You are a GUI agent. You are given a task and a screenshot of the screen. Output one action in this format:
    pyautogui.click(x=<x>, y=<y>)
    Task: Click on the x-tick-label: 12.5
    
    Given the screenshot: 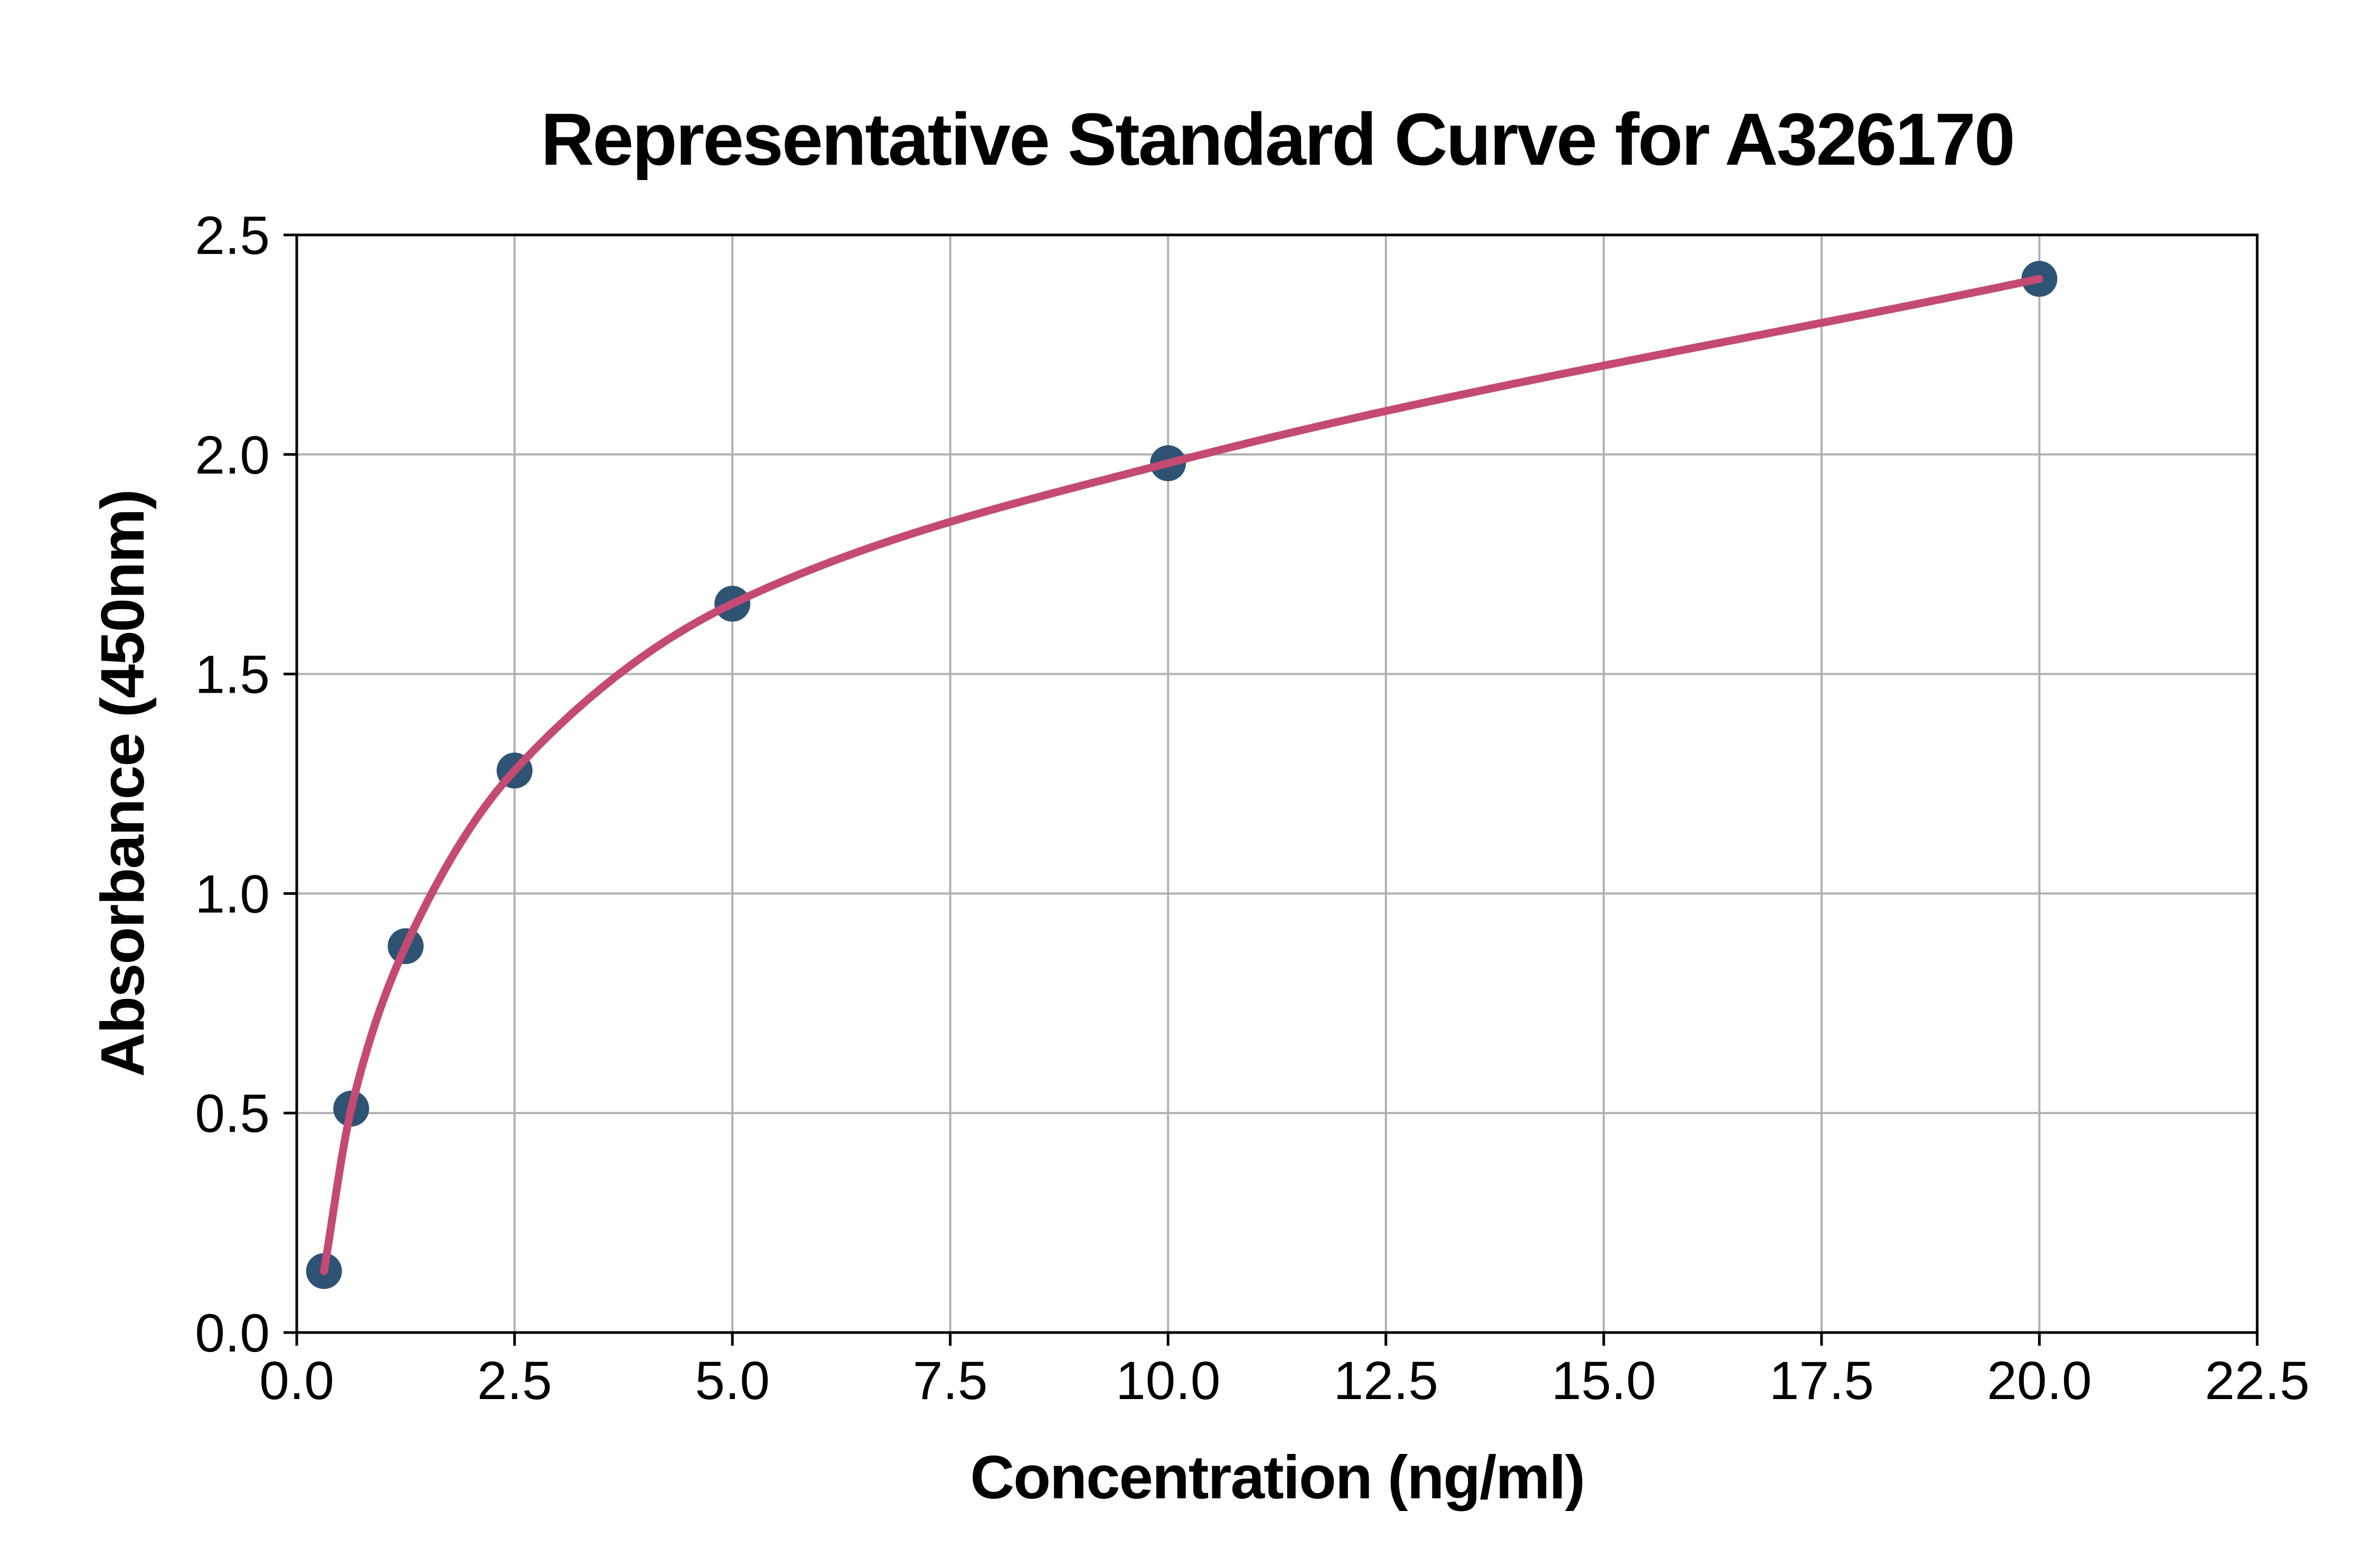 What is the action you would take?
    pyautogui.click(x=1387, y=1381)
    